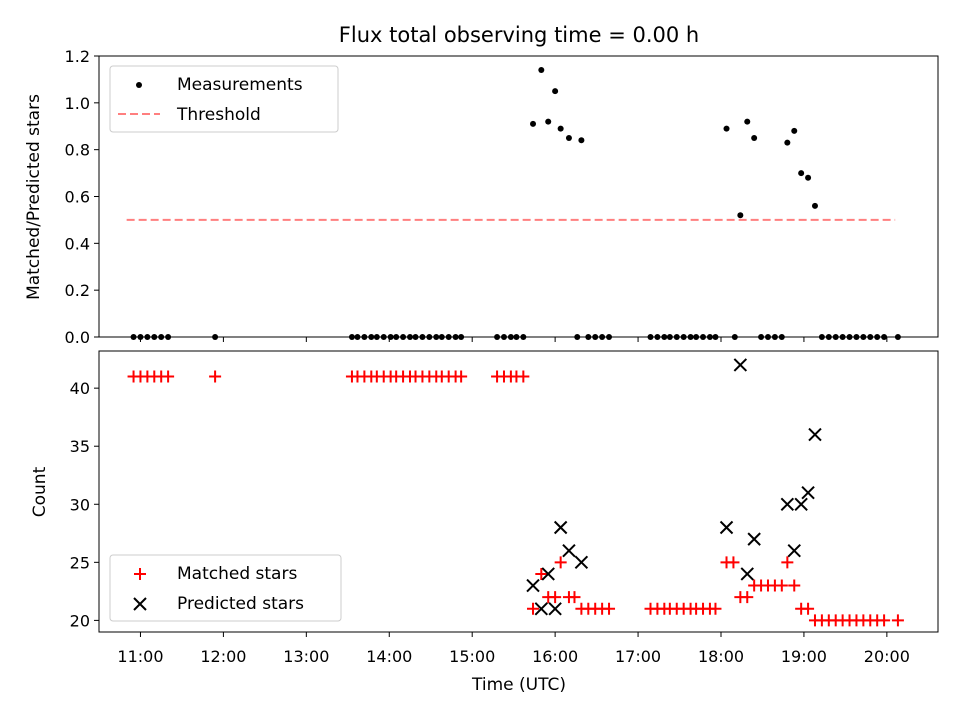 The width and height of the screenshot is (960, 724). What do you see at coordinates (140, 656) in the screenshot?
I see `x-tick-label: 11:00` at bounding box center [140, 656].